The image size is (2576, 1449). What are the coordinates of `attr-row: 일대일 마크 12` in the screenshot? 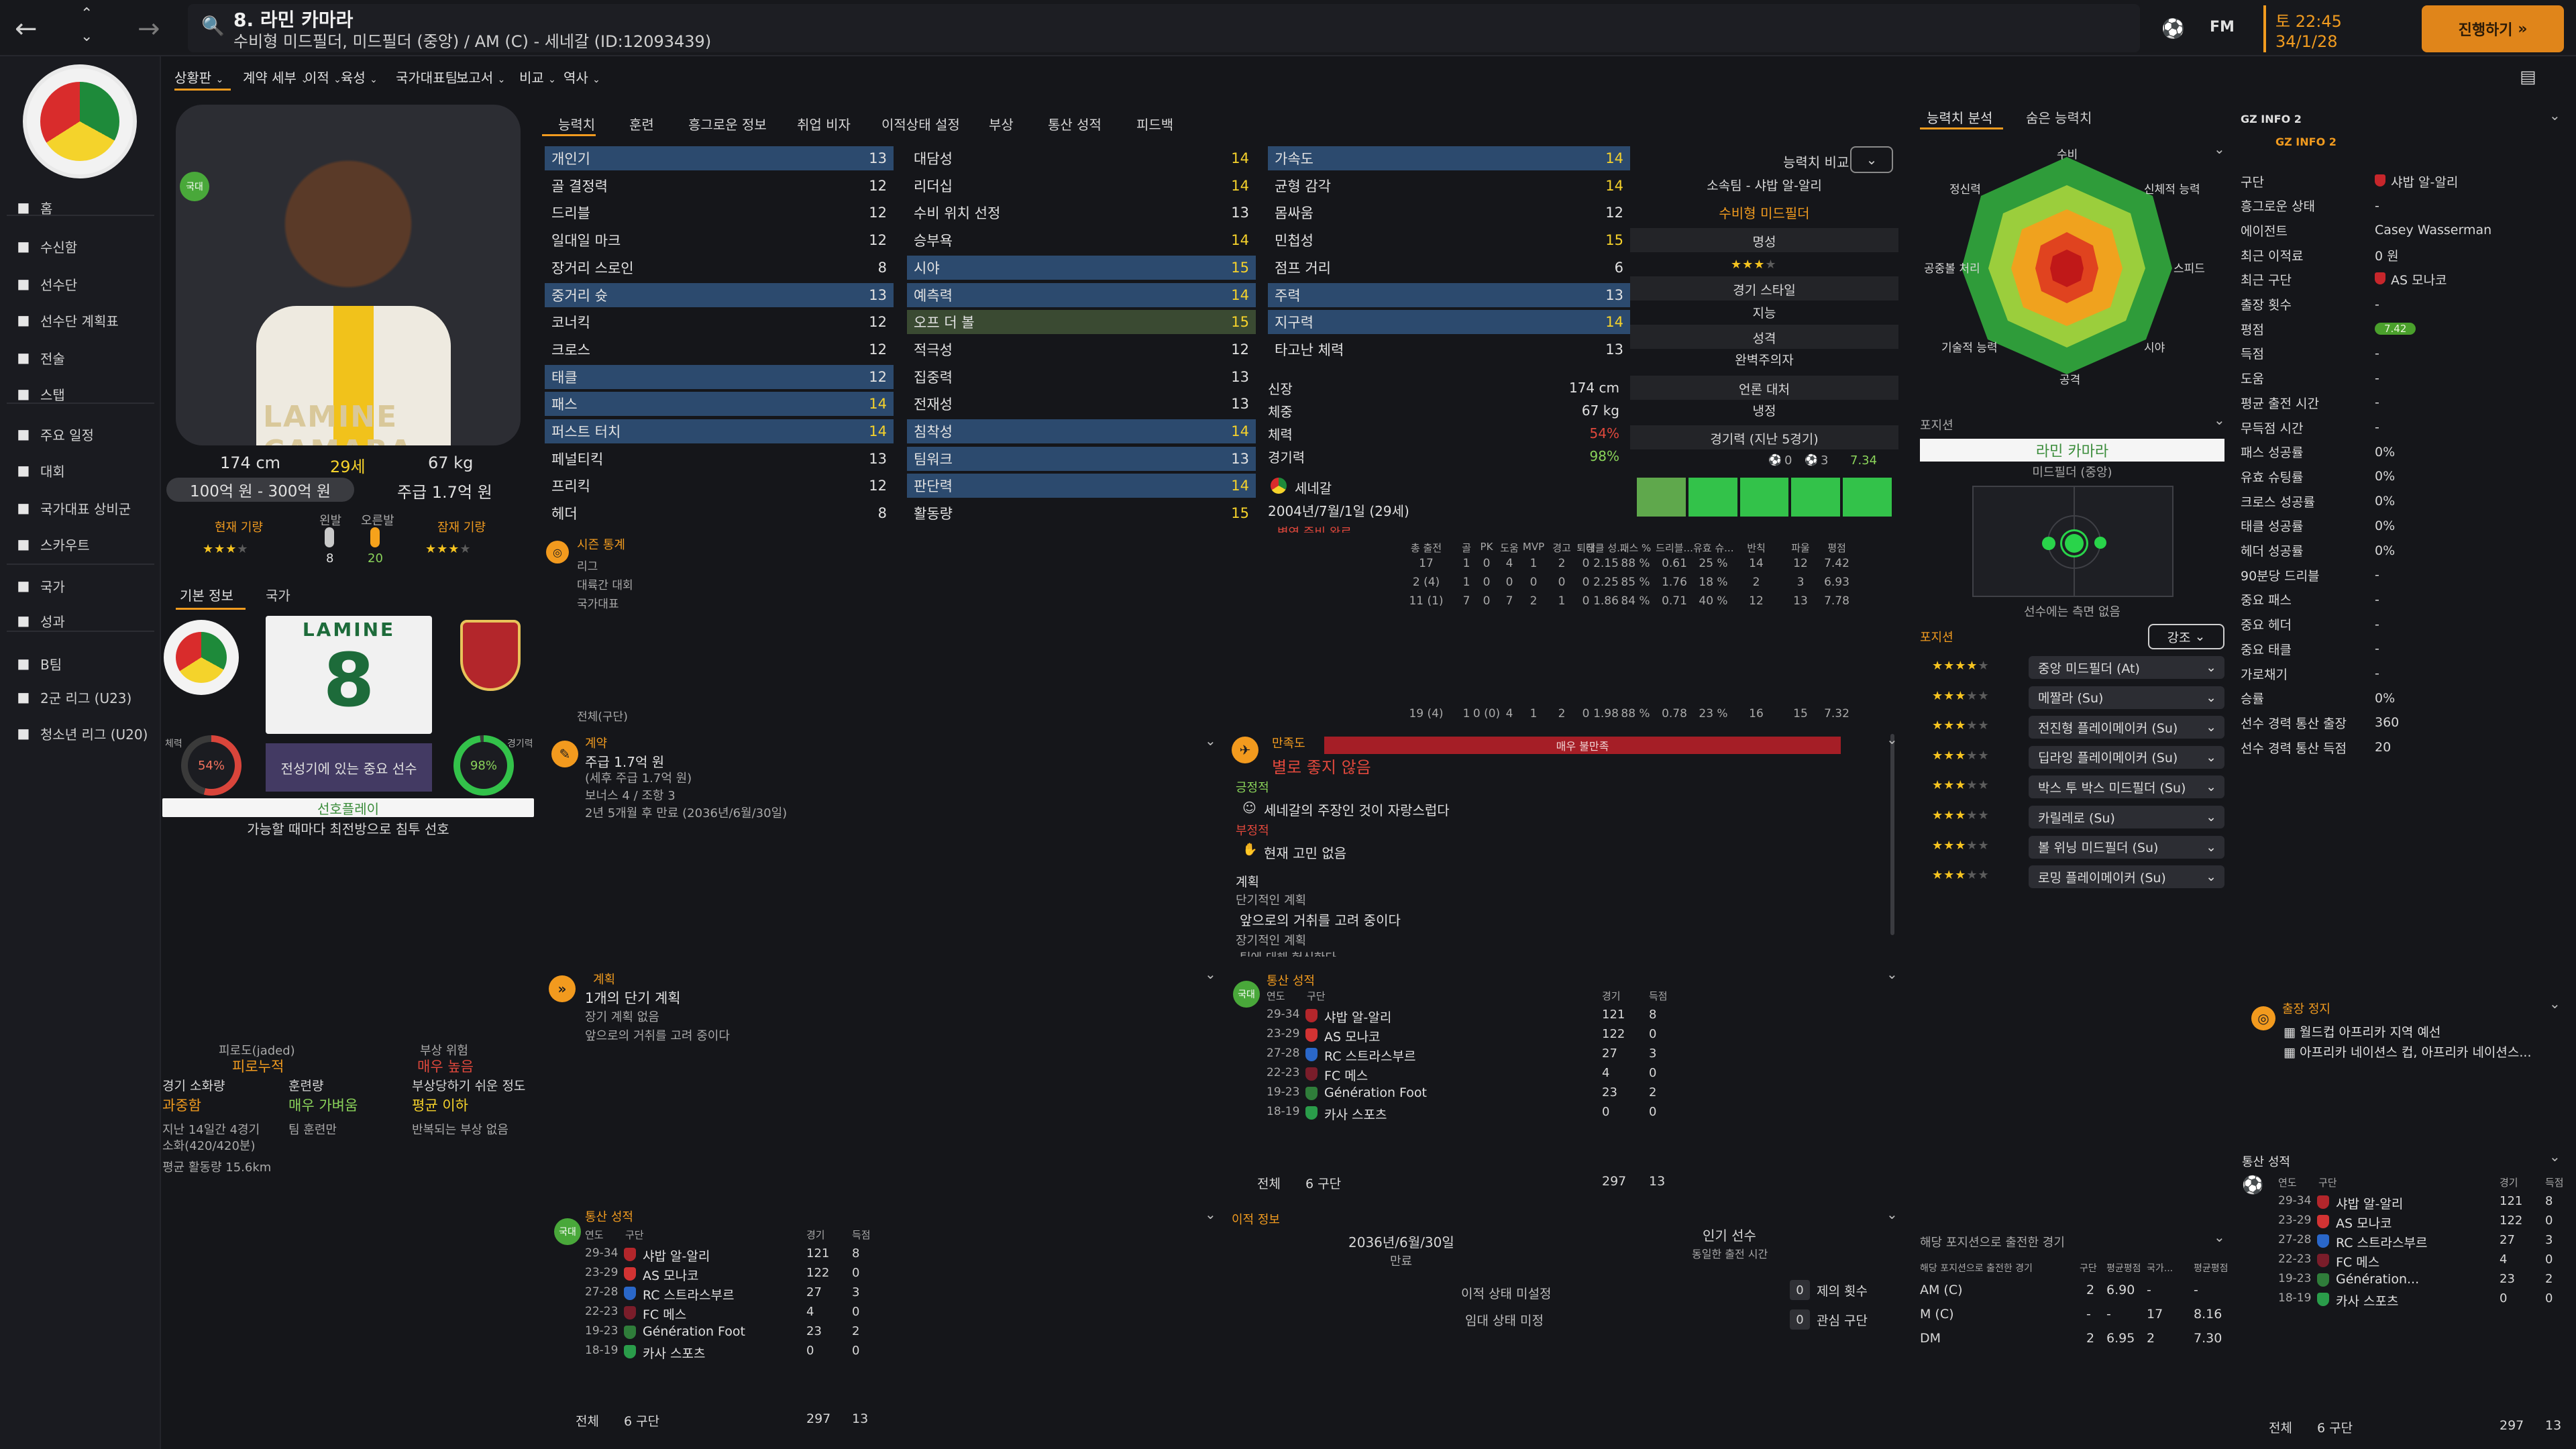 It's located at (719, 240).